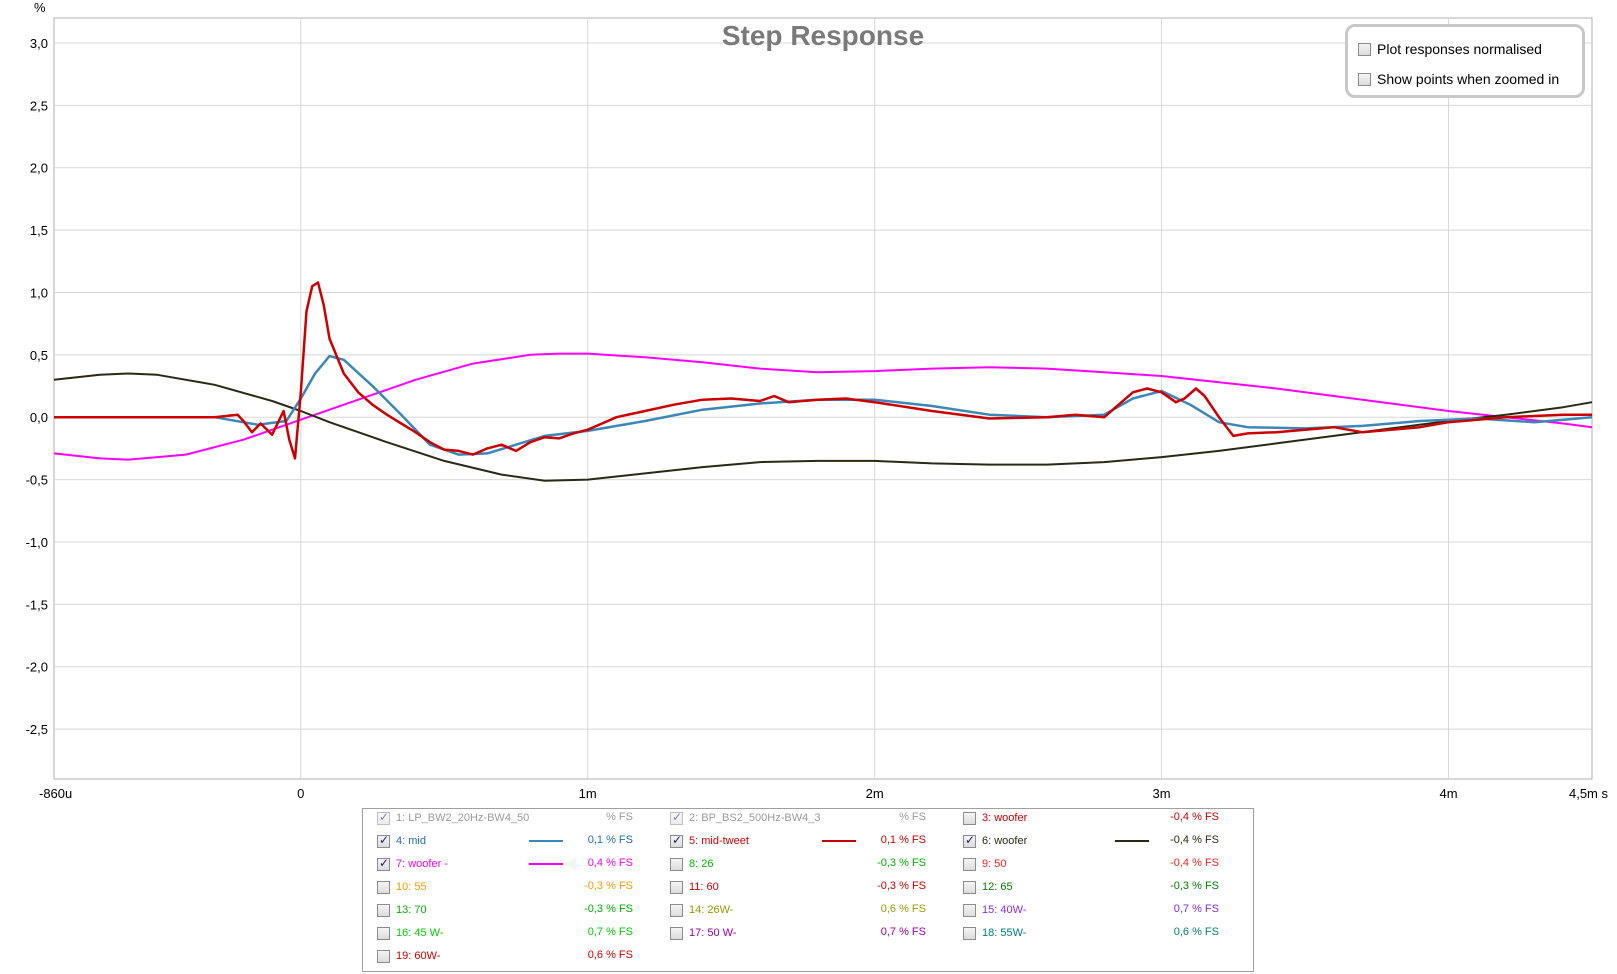 This screenshot has width=1617, height=974. Describe the element at coordinates (39, 230) in the screenshot. I see `y-tick-label: 1,5` at that location.